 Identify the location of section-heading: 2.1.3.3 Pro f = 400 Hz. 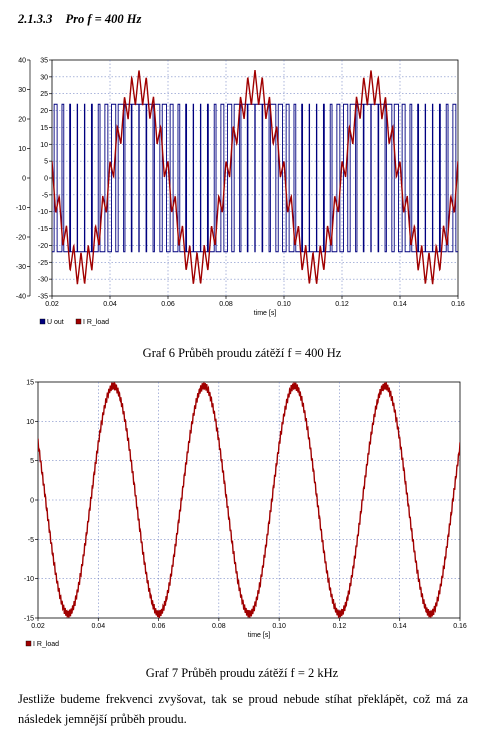
(79, 19).